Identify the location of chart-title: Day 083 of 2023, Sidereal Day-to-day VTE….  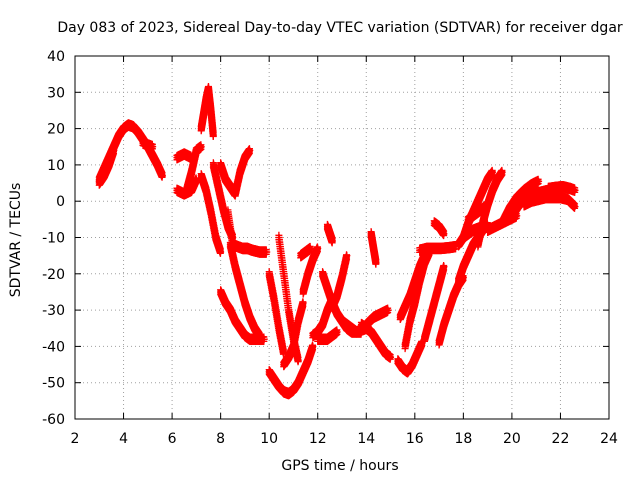
(340, 28).